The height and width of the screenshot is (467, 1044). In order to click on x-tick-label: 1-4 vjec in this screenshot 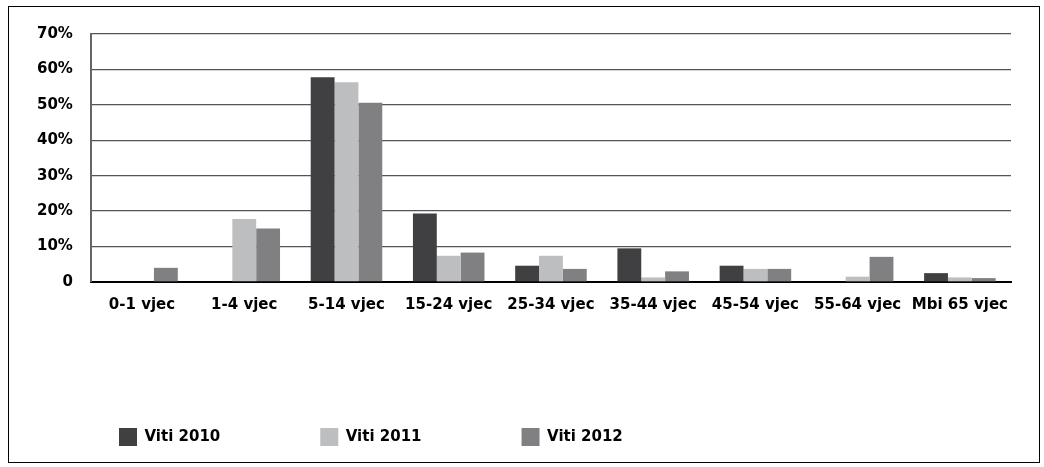, I will do `click(244, 303)`.